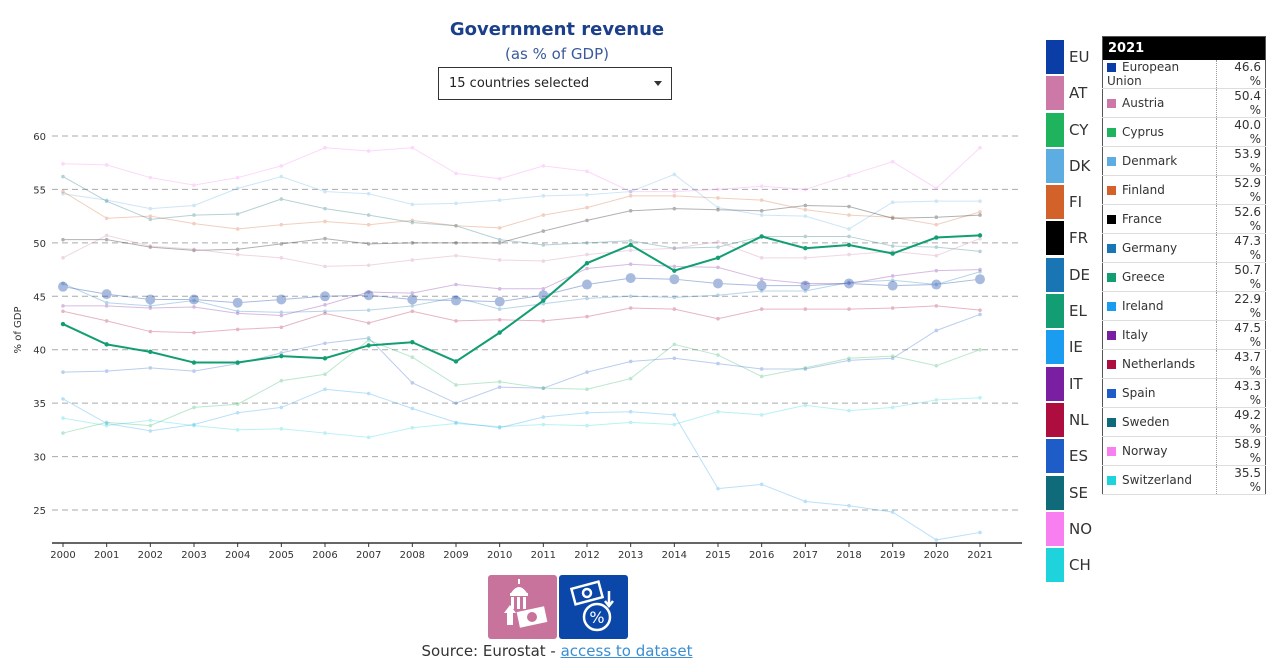  Describe the element at coordinates (521, 210) in the screenshot. I see `series-FI` at that location.